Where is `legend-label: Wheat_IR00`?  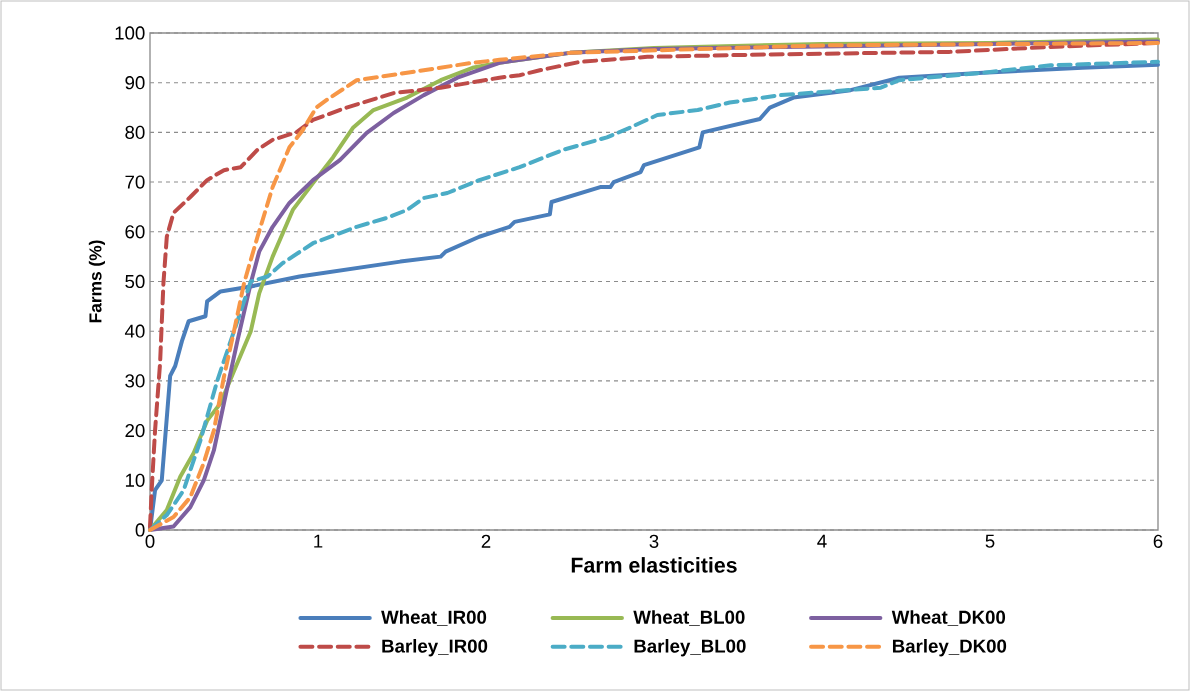 legend-label: Wheat_IR00 is located at coordinates (434, 618).